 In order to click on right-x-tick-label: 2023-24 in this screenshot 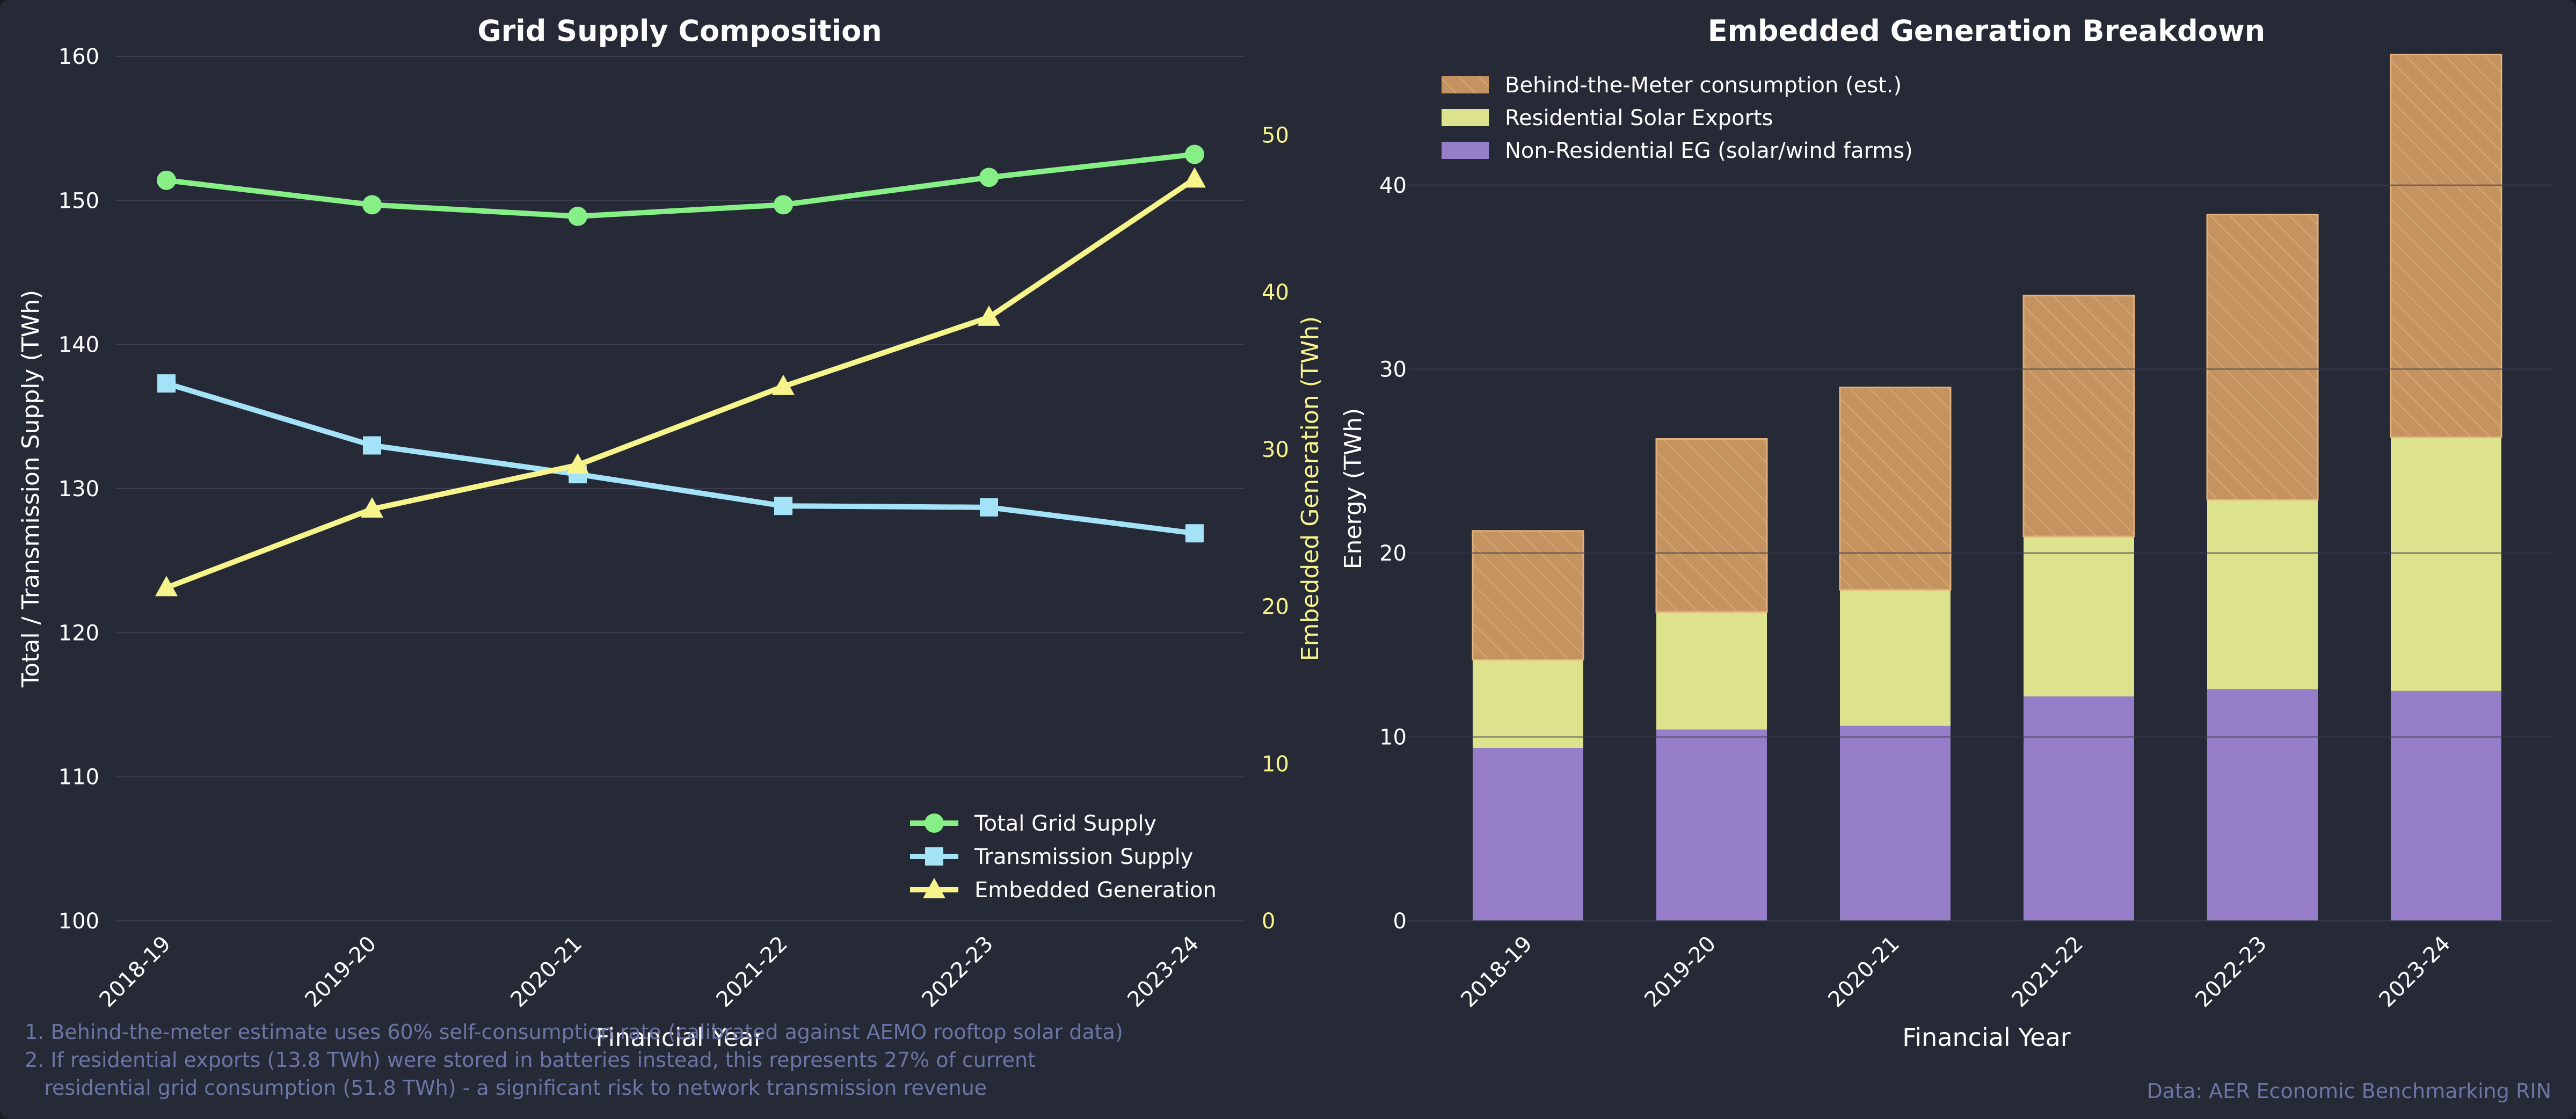, I will do `click(2414, 972)`.